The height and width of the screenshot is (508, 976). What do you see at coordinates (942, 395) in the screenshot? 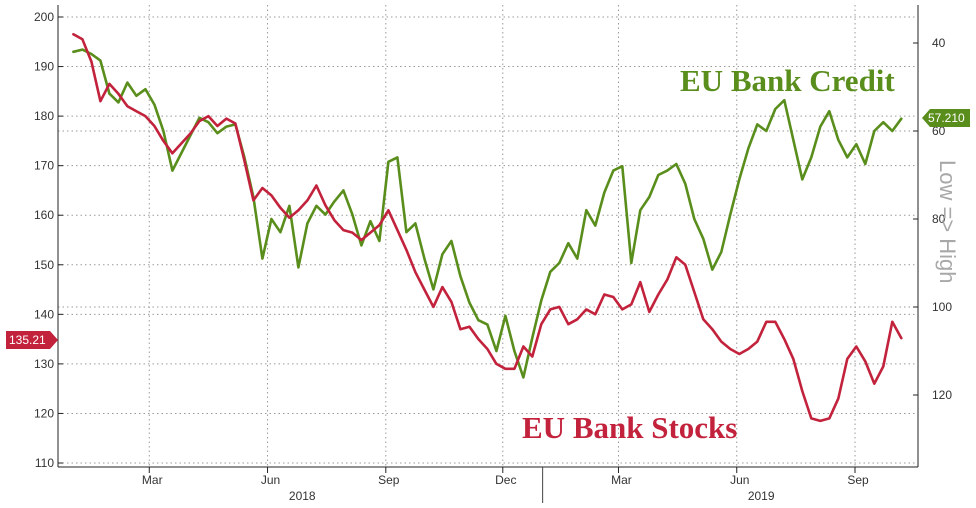
I see `right-tick-label: 120` at bounding box center [942, 395].